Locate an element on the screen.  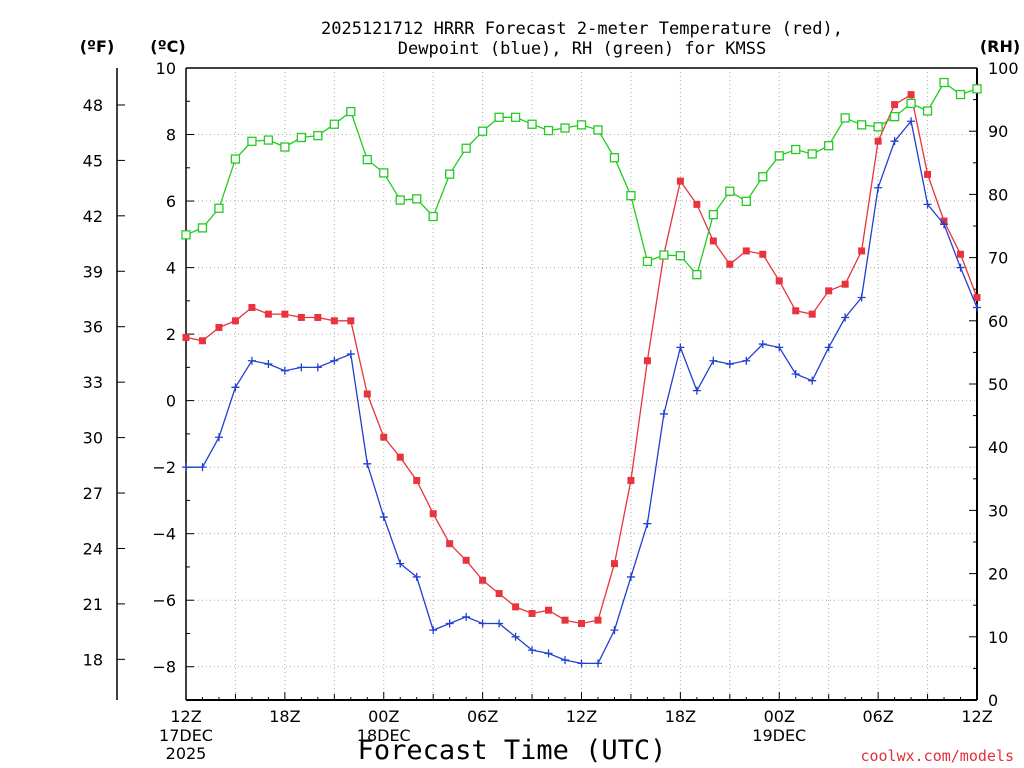
celsius-tick-label: 2 is located at coordinates (171, 334).